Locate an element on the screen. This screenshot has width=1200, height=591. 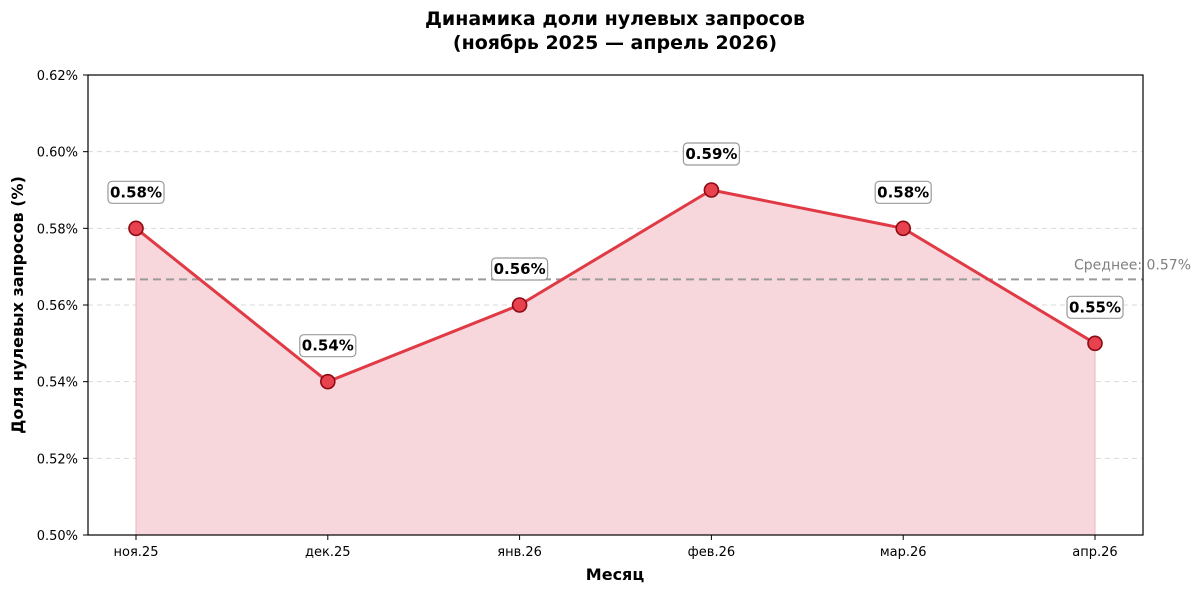
data-label: 0.56% is located at coordinates (520, 269).